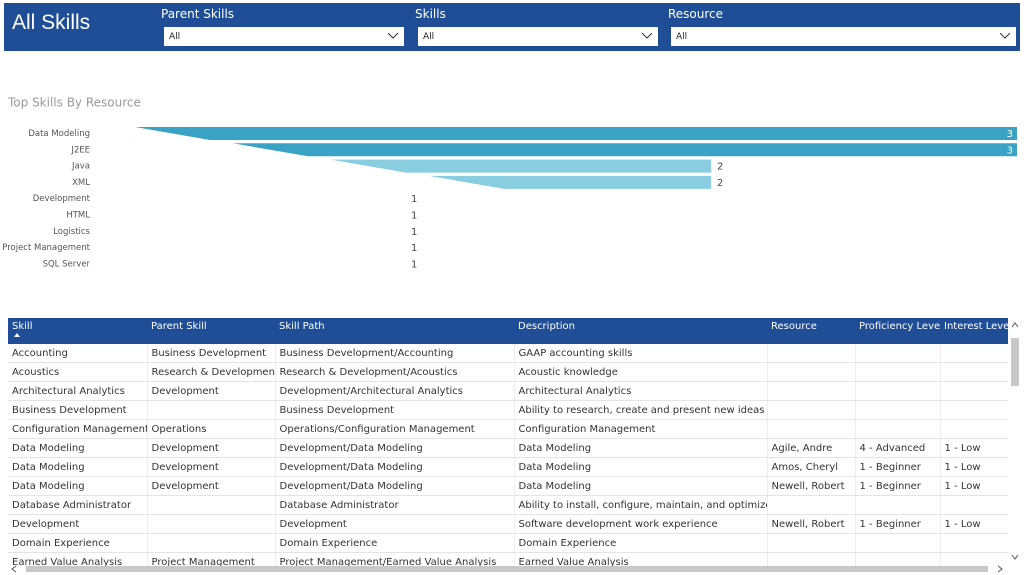  Describe the element at coordinates (74, 103) in the screenshot. I see `chart-title: Top Skills By Resource` at that location.